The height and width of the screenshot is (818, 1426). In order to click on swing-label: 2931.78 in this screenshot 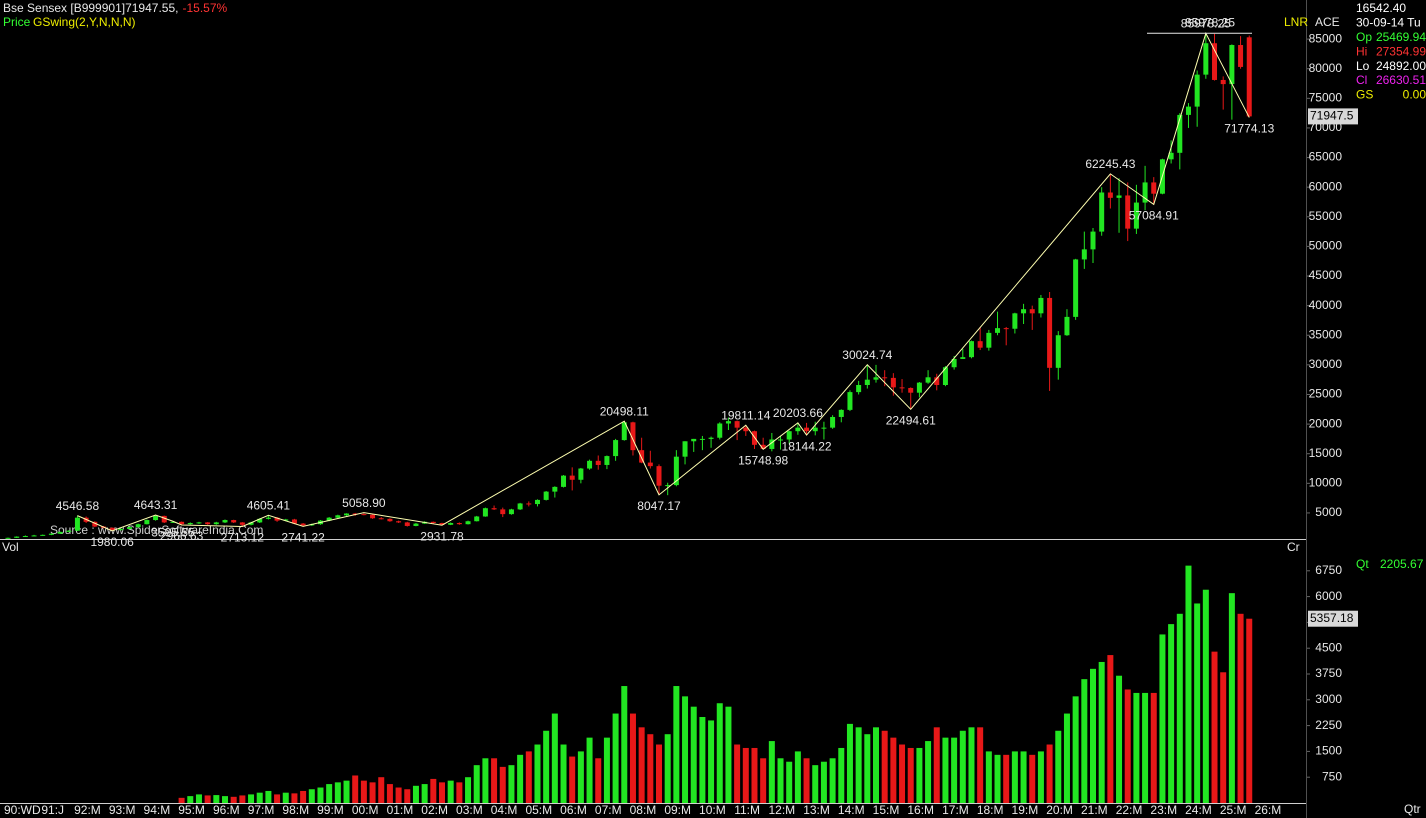, I will do `click(442, 536)`.